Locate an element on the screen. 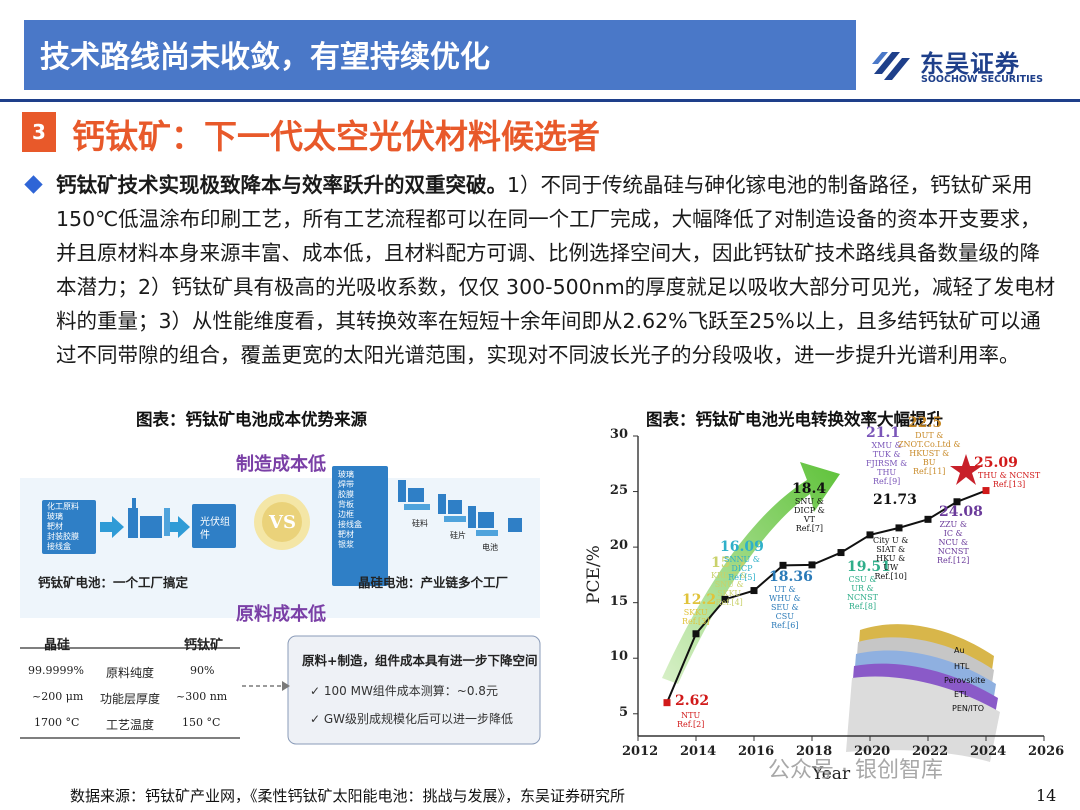 This screenshot has height=810, width=1080. vs-label: VS is located at coordinates (282, 522).